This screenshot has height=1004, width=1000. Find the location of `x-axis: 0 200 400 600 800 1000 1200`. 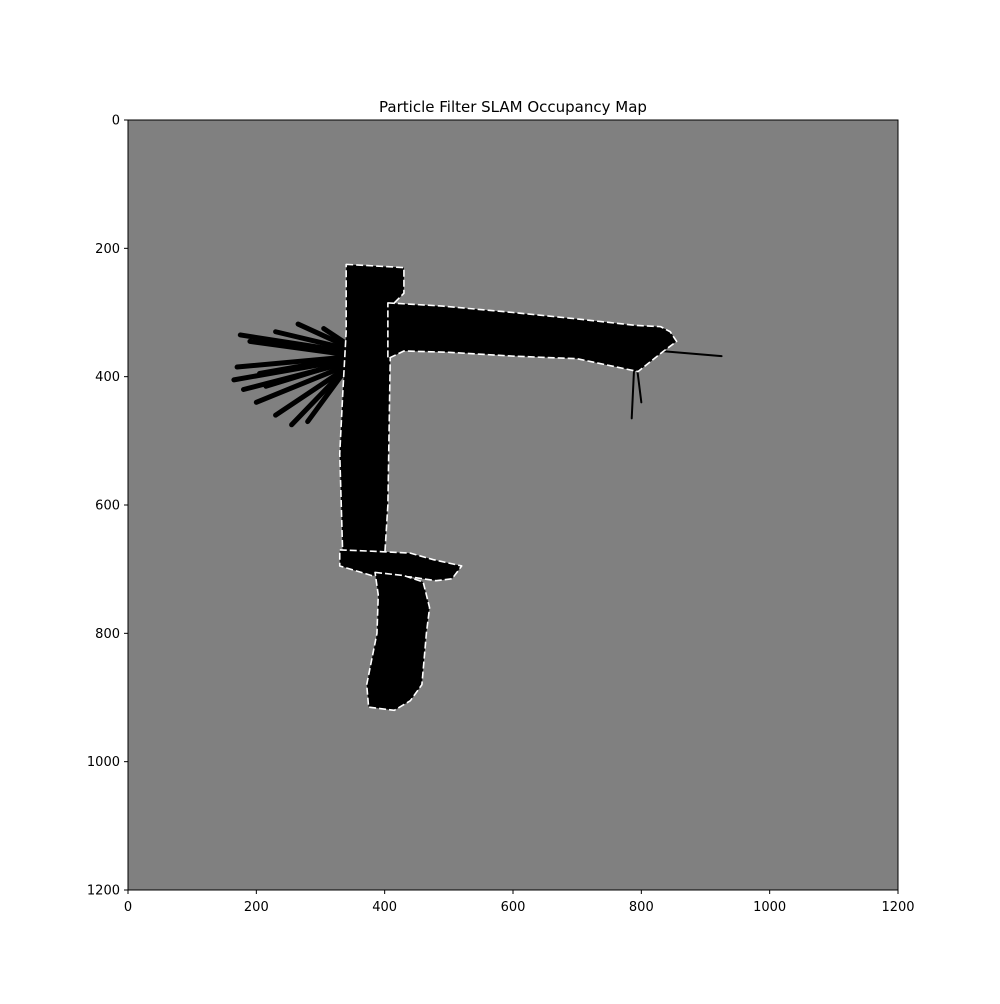

x-axis: 0 200 400 600 800 1000 1200 is located at coordinates (519, 902).